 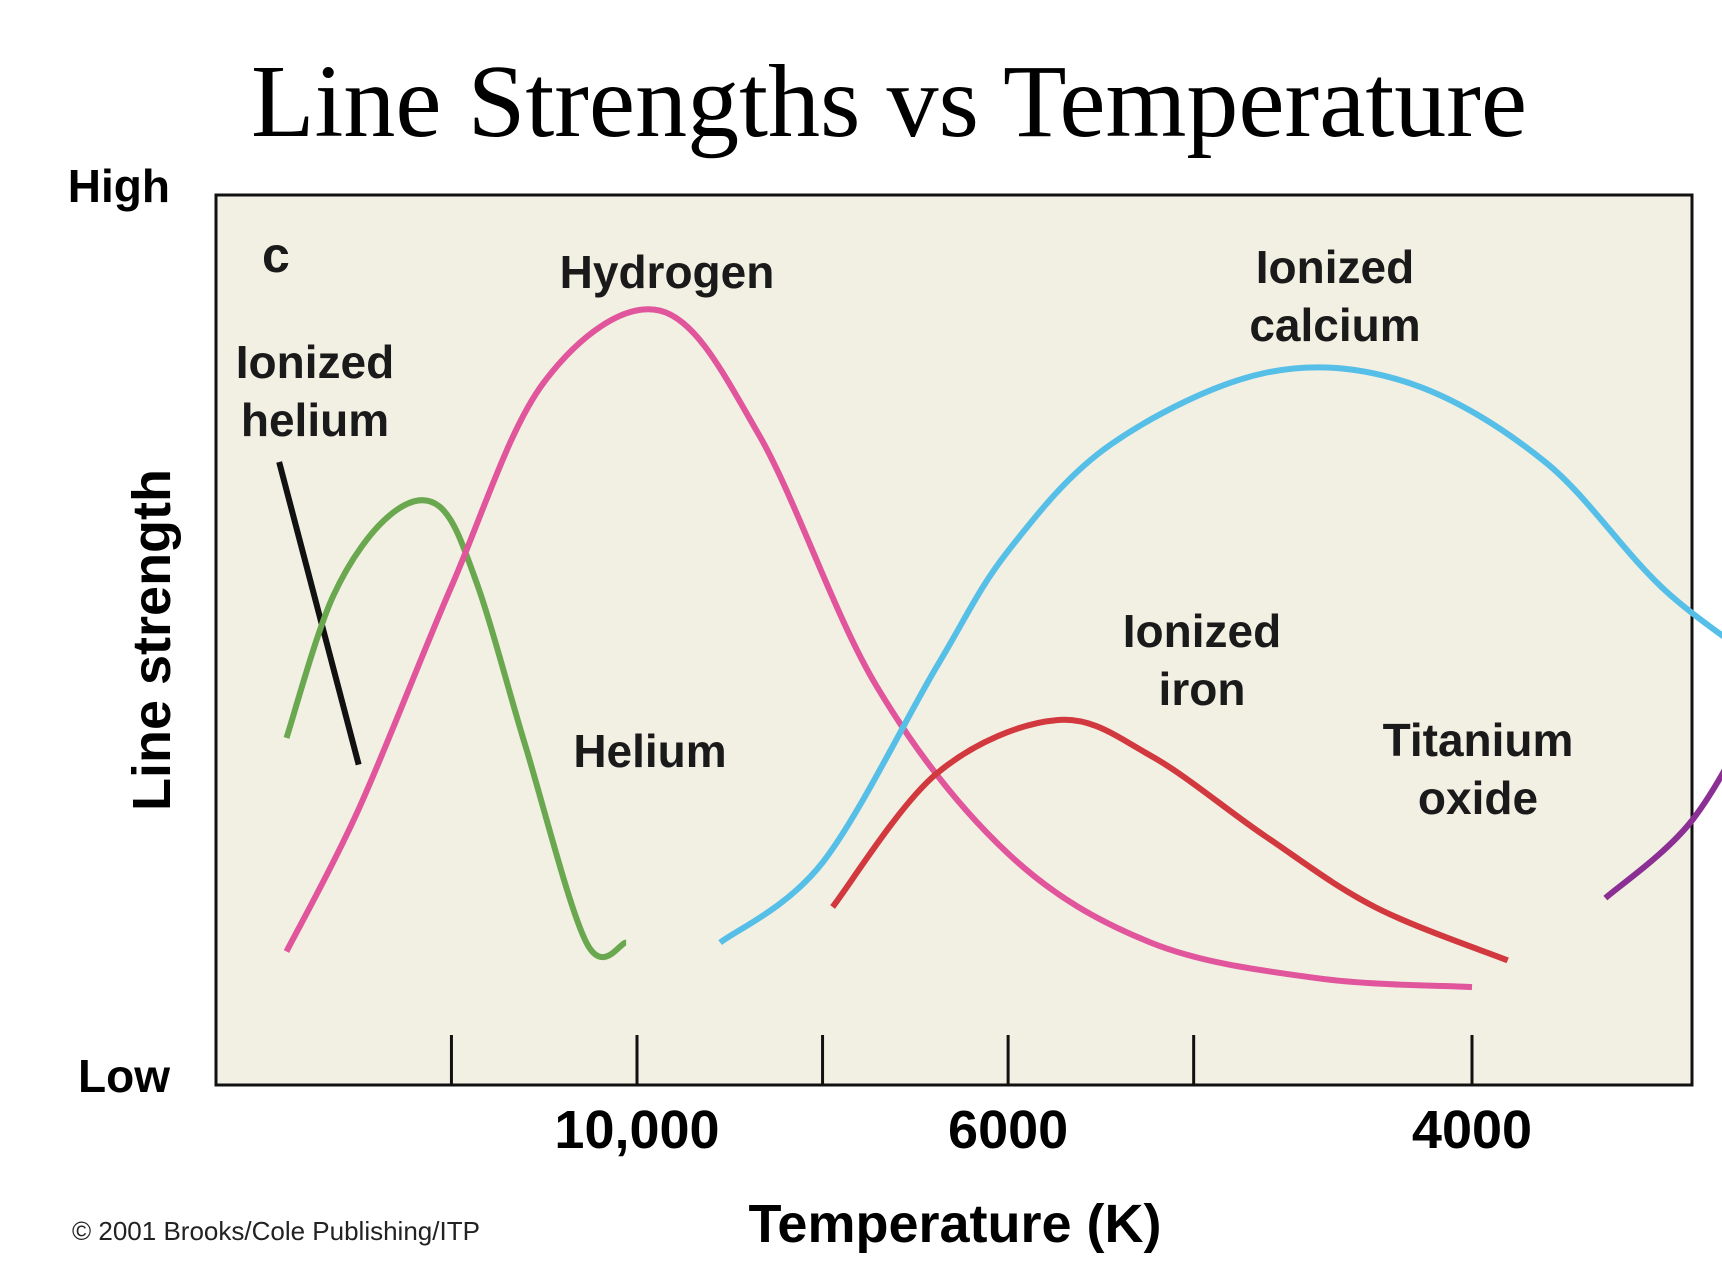 What do you see at coordinates (119, 186) in the screenshot?
I see `y-high-label: High` at bounding box center [119, 186].